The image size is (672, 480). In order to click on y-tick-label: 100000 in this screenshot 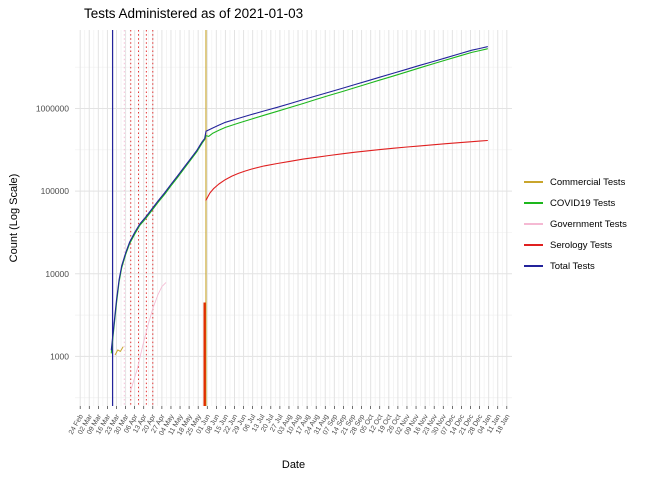, I will do `click(55, 191)`.